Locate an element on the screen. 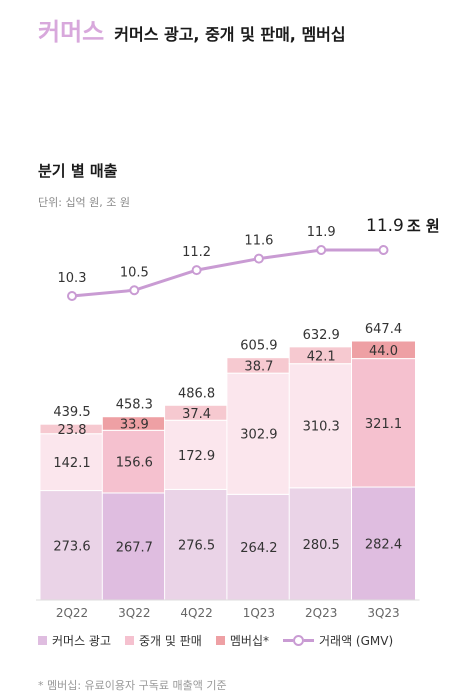 The height and width of the screenshot is (700, 454). gmv-callout: 11.9 조 원 is located at coordinates (403, 225).